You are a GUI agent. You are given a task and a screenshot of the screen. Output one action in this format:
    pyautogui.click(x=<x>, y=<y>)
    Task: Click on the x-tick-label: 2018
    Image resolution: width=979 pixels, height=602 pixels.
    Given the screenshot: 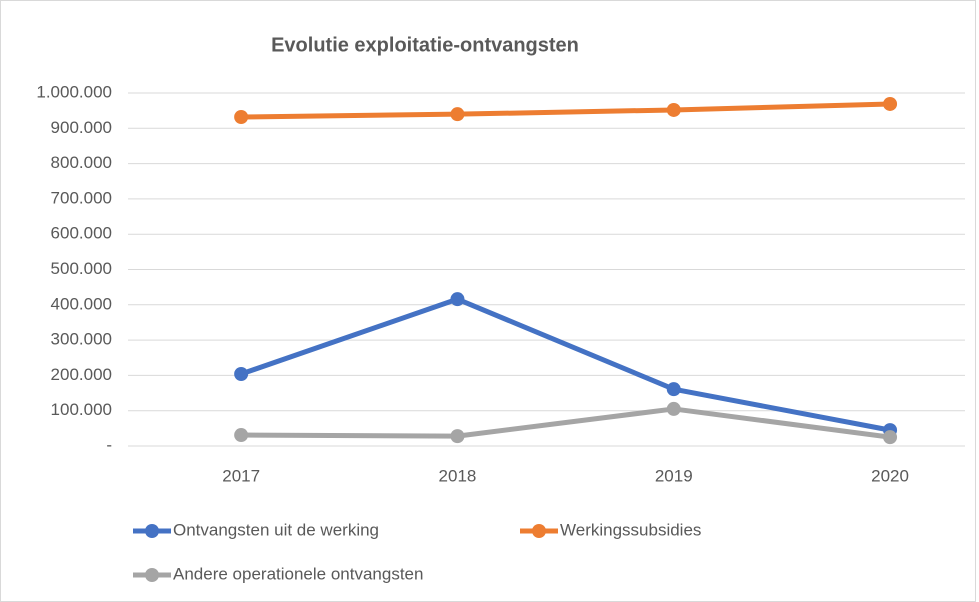 What is the action you would take?
    pyautogui.click(x=458, y=475)
    